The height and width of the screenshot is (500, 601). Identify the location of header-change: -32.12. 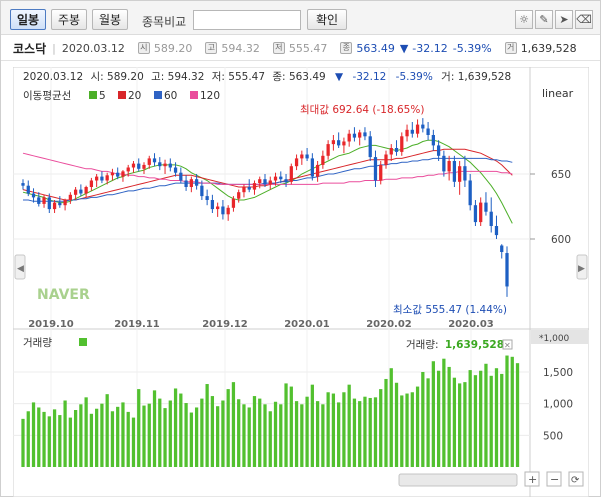
(369, 77).